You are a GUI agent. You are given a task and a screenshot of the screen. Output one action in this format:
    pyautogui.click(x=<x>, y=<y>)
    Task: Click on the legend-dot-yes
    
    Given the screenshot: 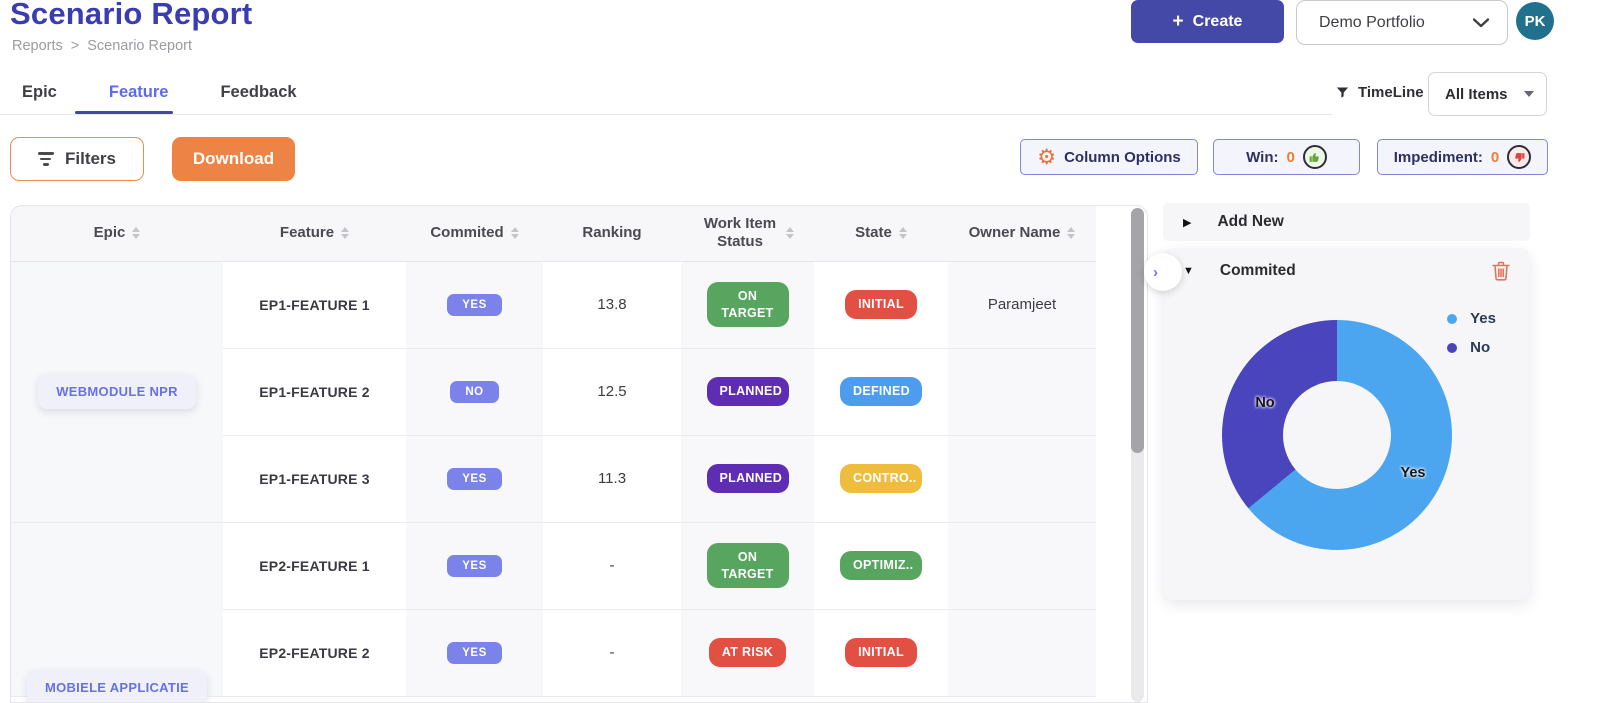 What is the action you would take?
    pyautogui.click(x=1452, y=318)
    